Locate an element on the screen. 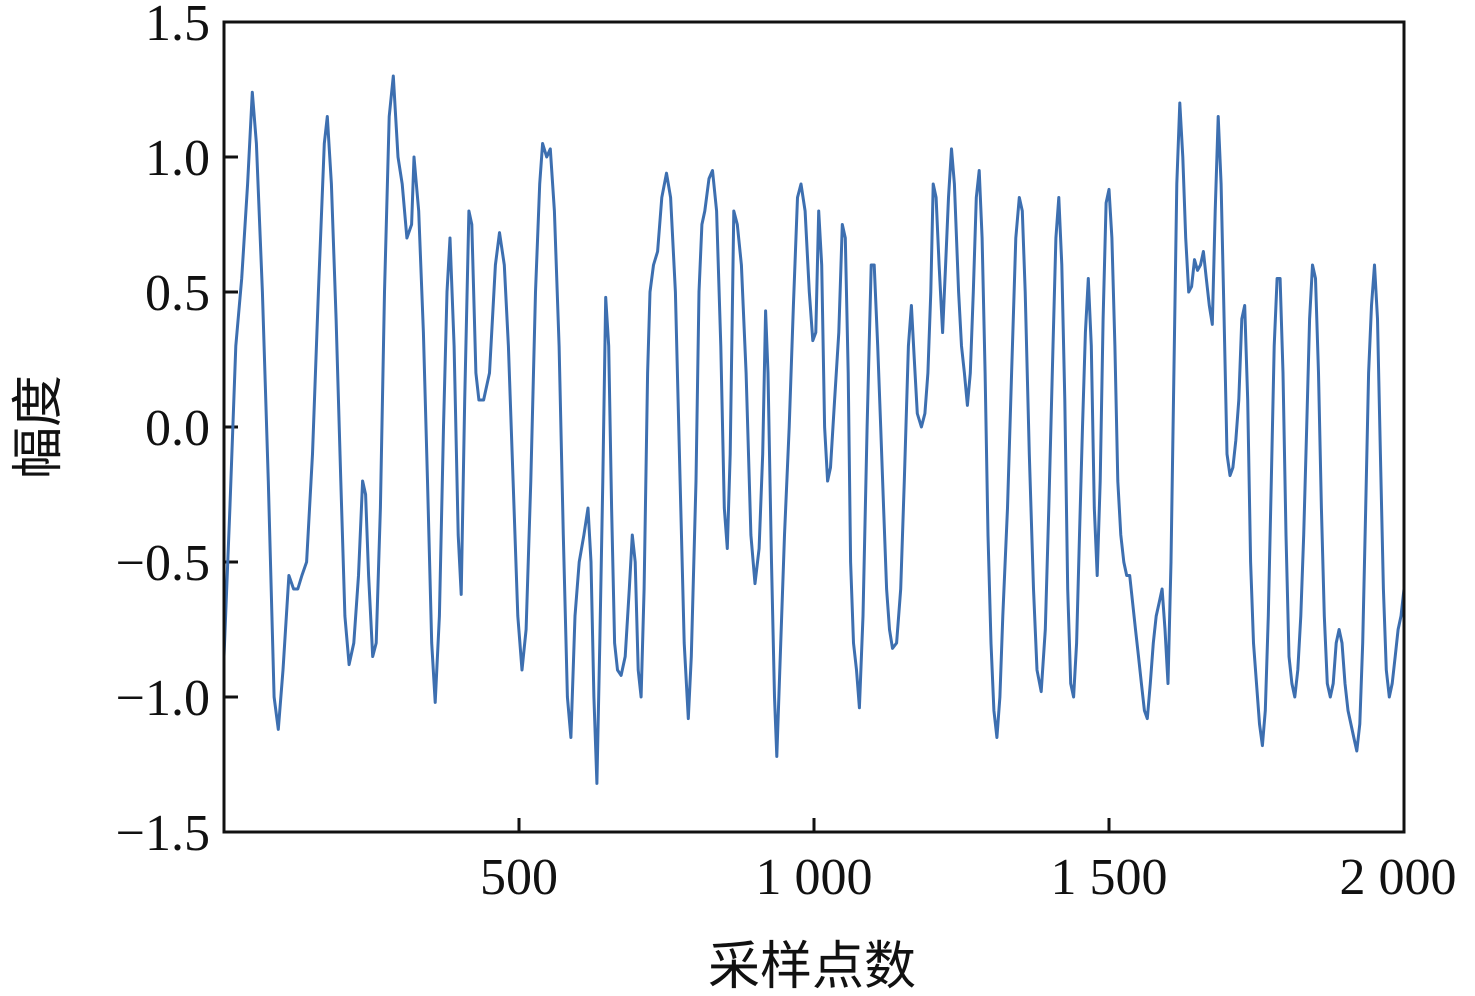  x-axis-title: 采样点数 is located at coordinates (812, 966).